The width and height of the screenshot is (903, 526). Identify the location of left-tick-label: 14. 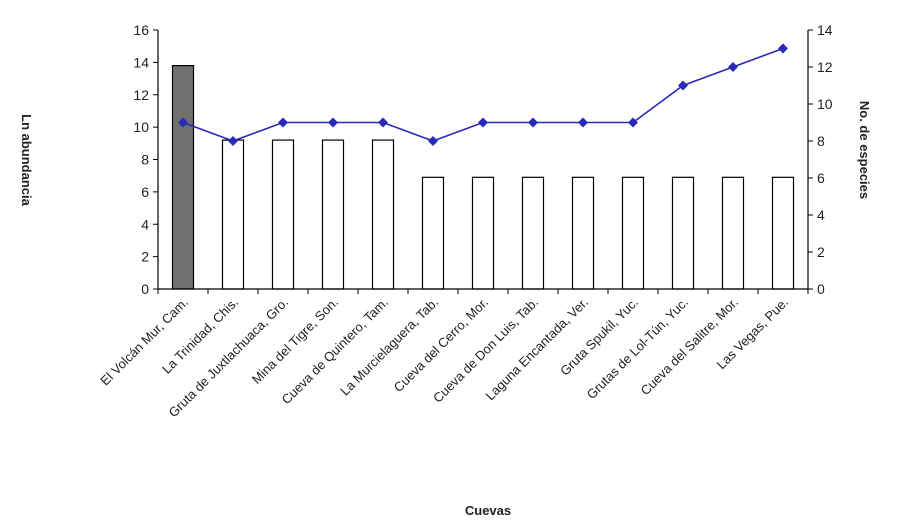
(141, 62).